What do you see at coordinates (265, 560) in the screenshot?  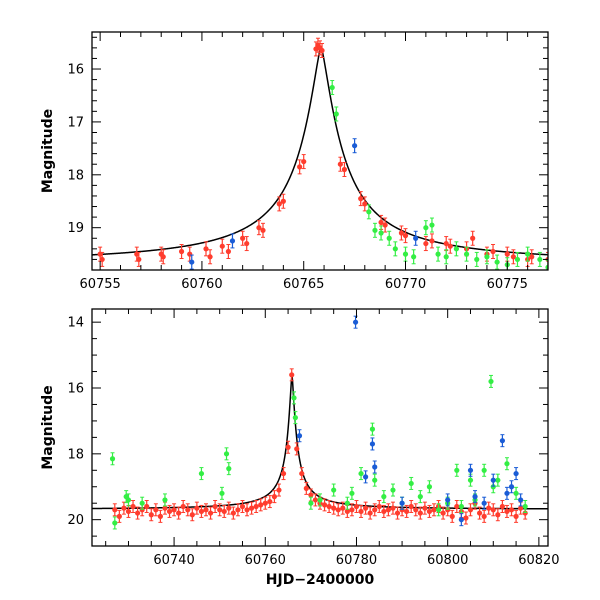 I see `x-tick-label: 60760` at bounding box center [265, 560].